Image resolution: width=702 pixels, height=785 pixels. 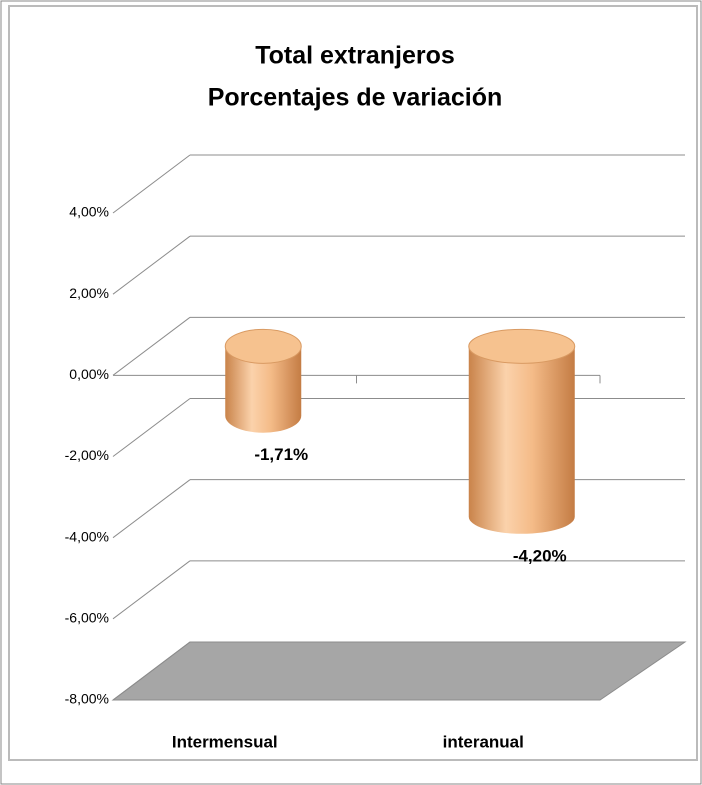 I want to click on value-label: -1,71%, so click(x=281, y=454).